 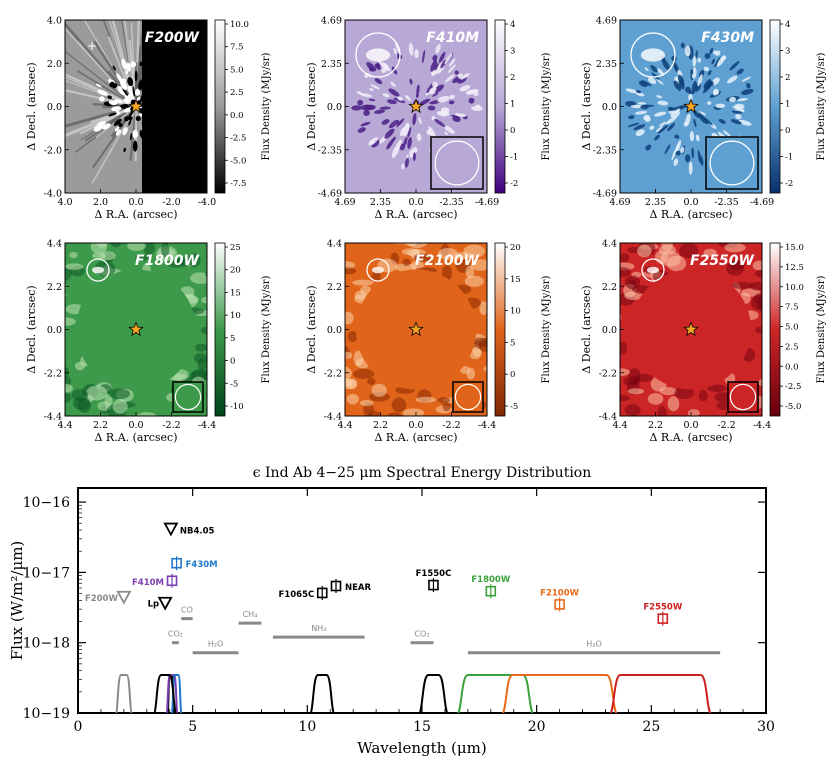 What do you see at coordinates (207, 425) in the screenshot?
I see `x-tick-label: -4.4` at bounding box center [207, 425].